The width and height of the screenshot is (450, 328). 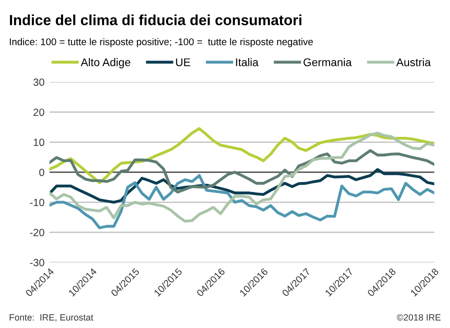 What do you see at coordinates (39, 112) in the screenshot?
I see `y-tick-label: 20` at bounding box center [39, 112].